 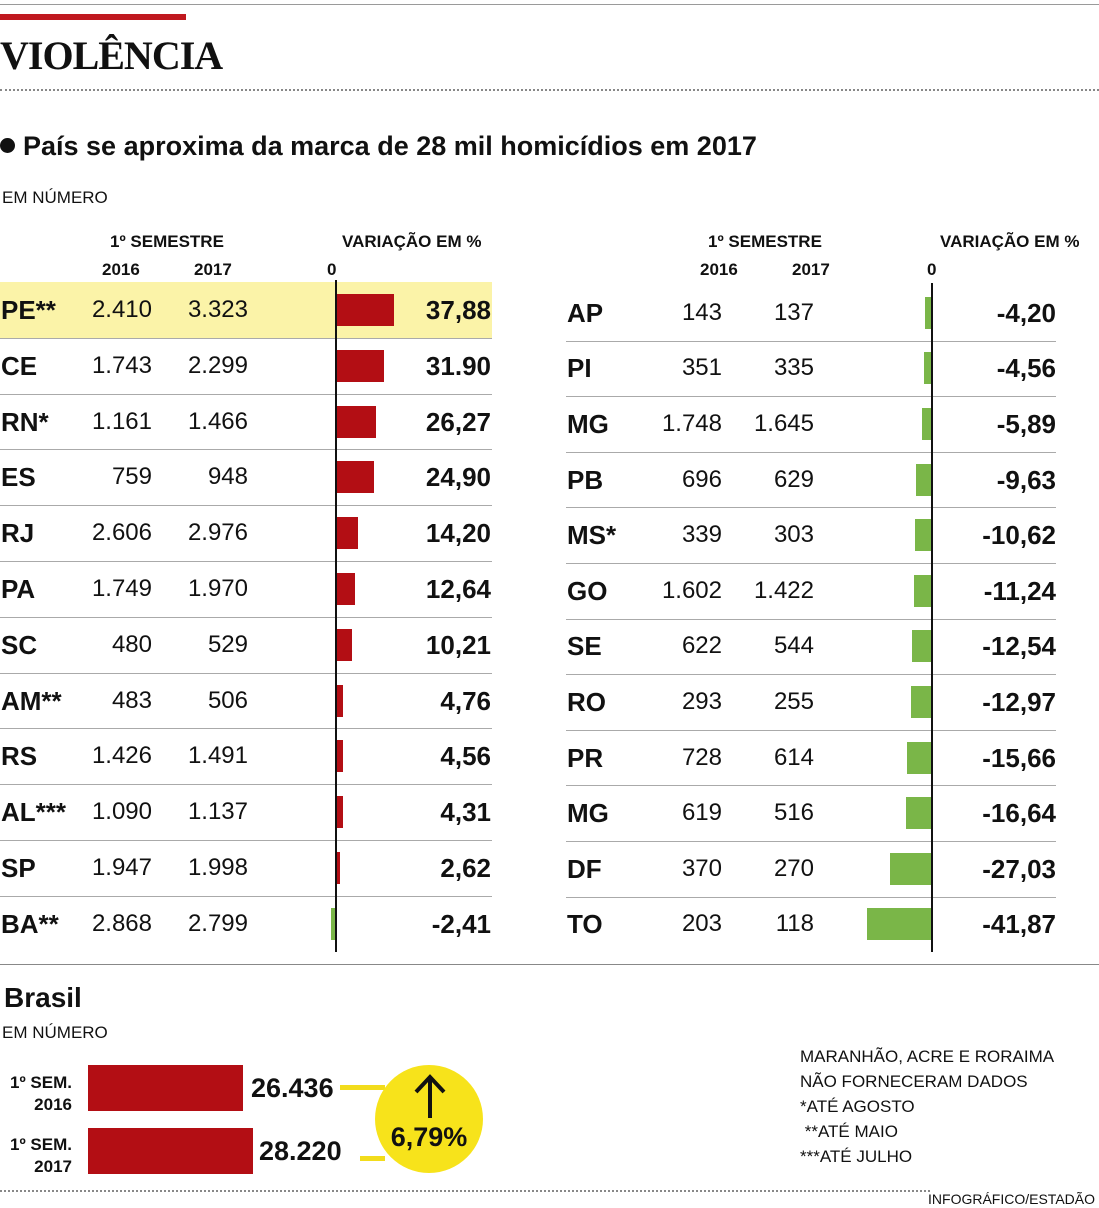 What do you see at coordinates (34, 812) in the screenshot?
I see `state-code: AL***` at bounding box center [34, 812].